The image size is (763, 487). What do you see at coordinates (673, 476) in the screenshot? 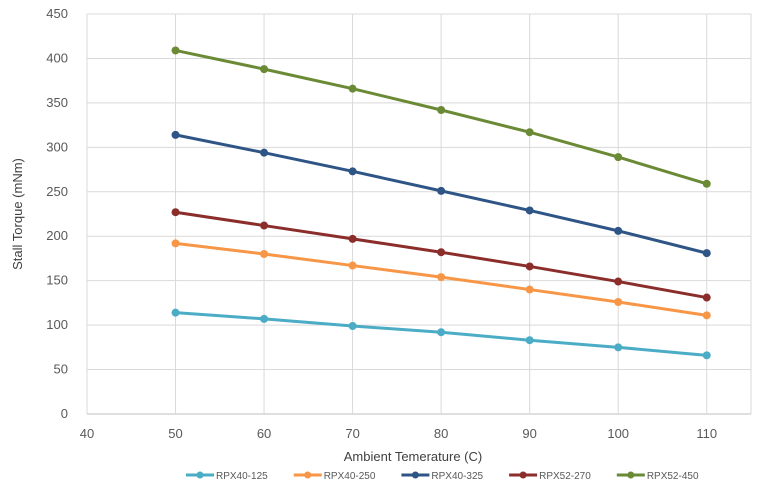
I see `legend-label: RPX52-450` at bounding box center [673, 476].